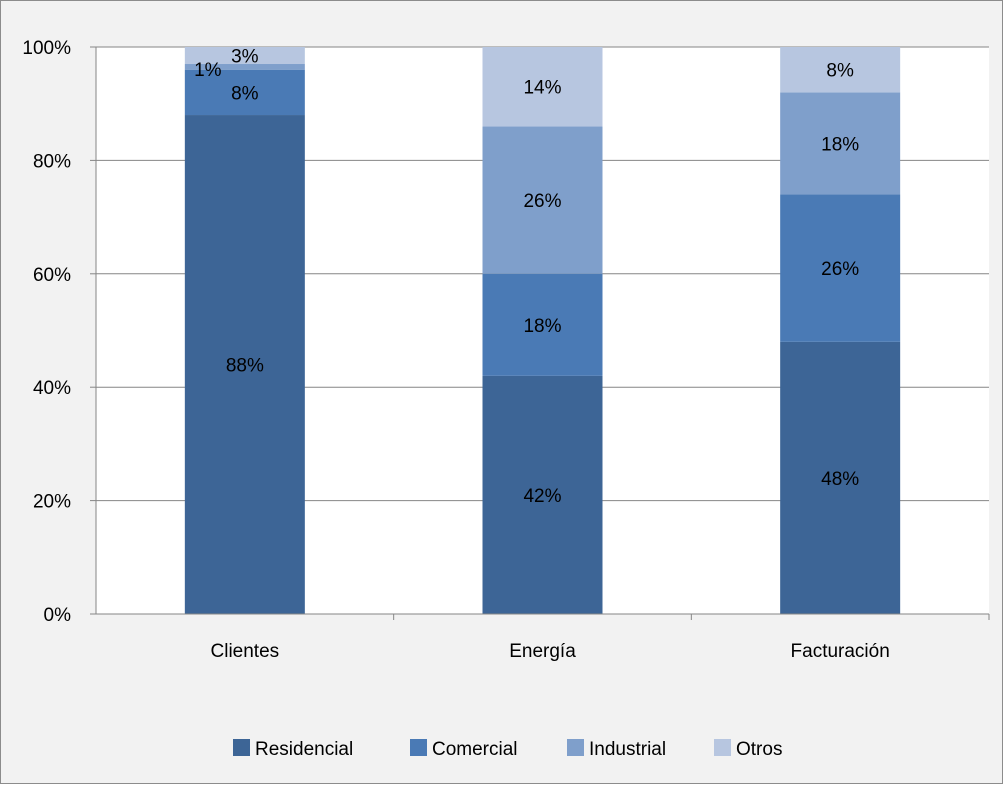 Image resolution: width=1003 pixels, height=788 pixels. What do you see at coordinates (208, 70) in the screenshot?
I see `data-label: 1%` at bounding box center [208, 70].